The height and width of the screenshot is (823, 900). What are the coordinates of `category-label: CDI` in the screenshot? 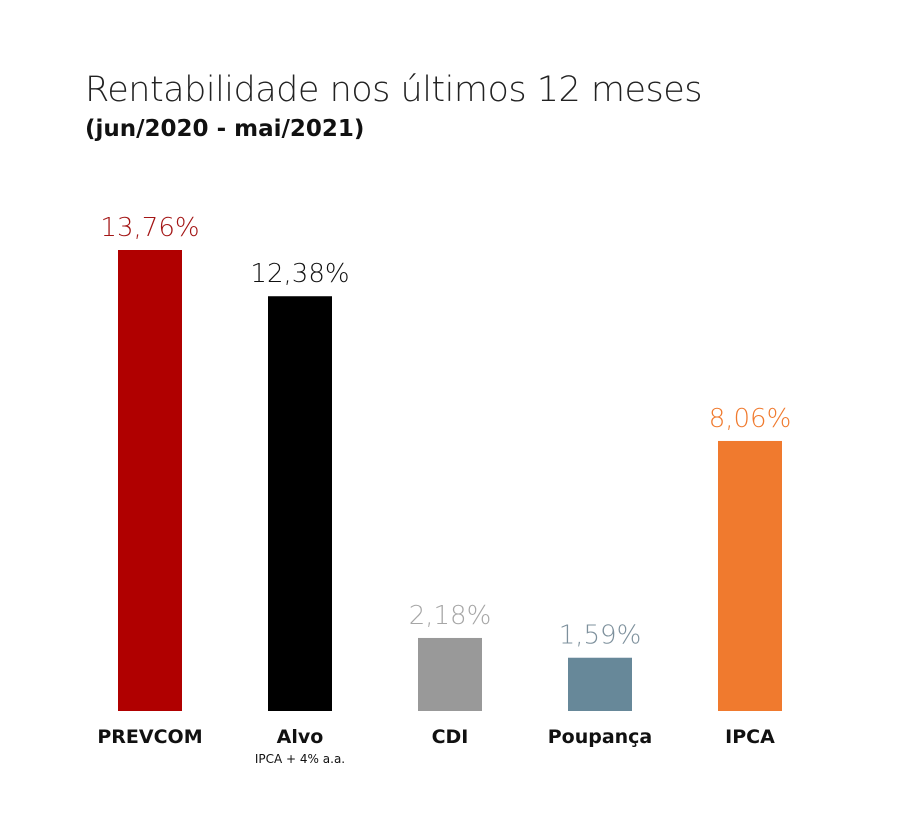 It's located at (450, 737).